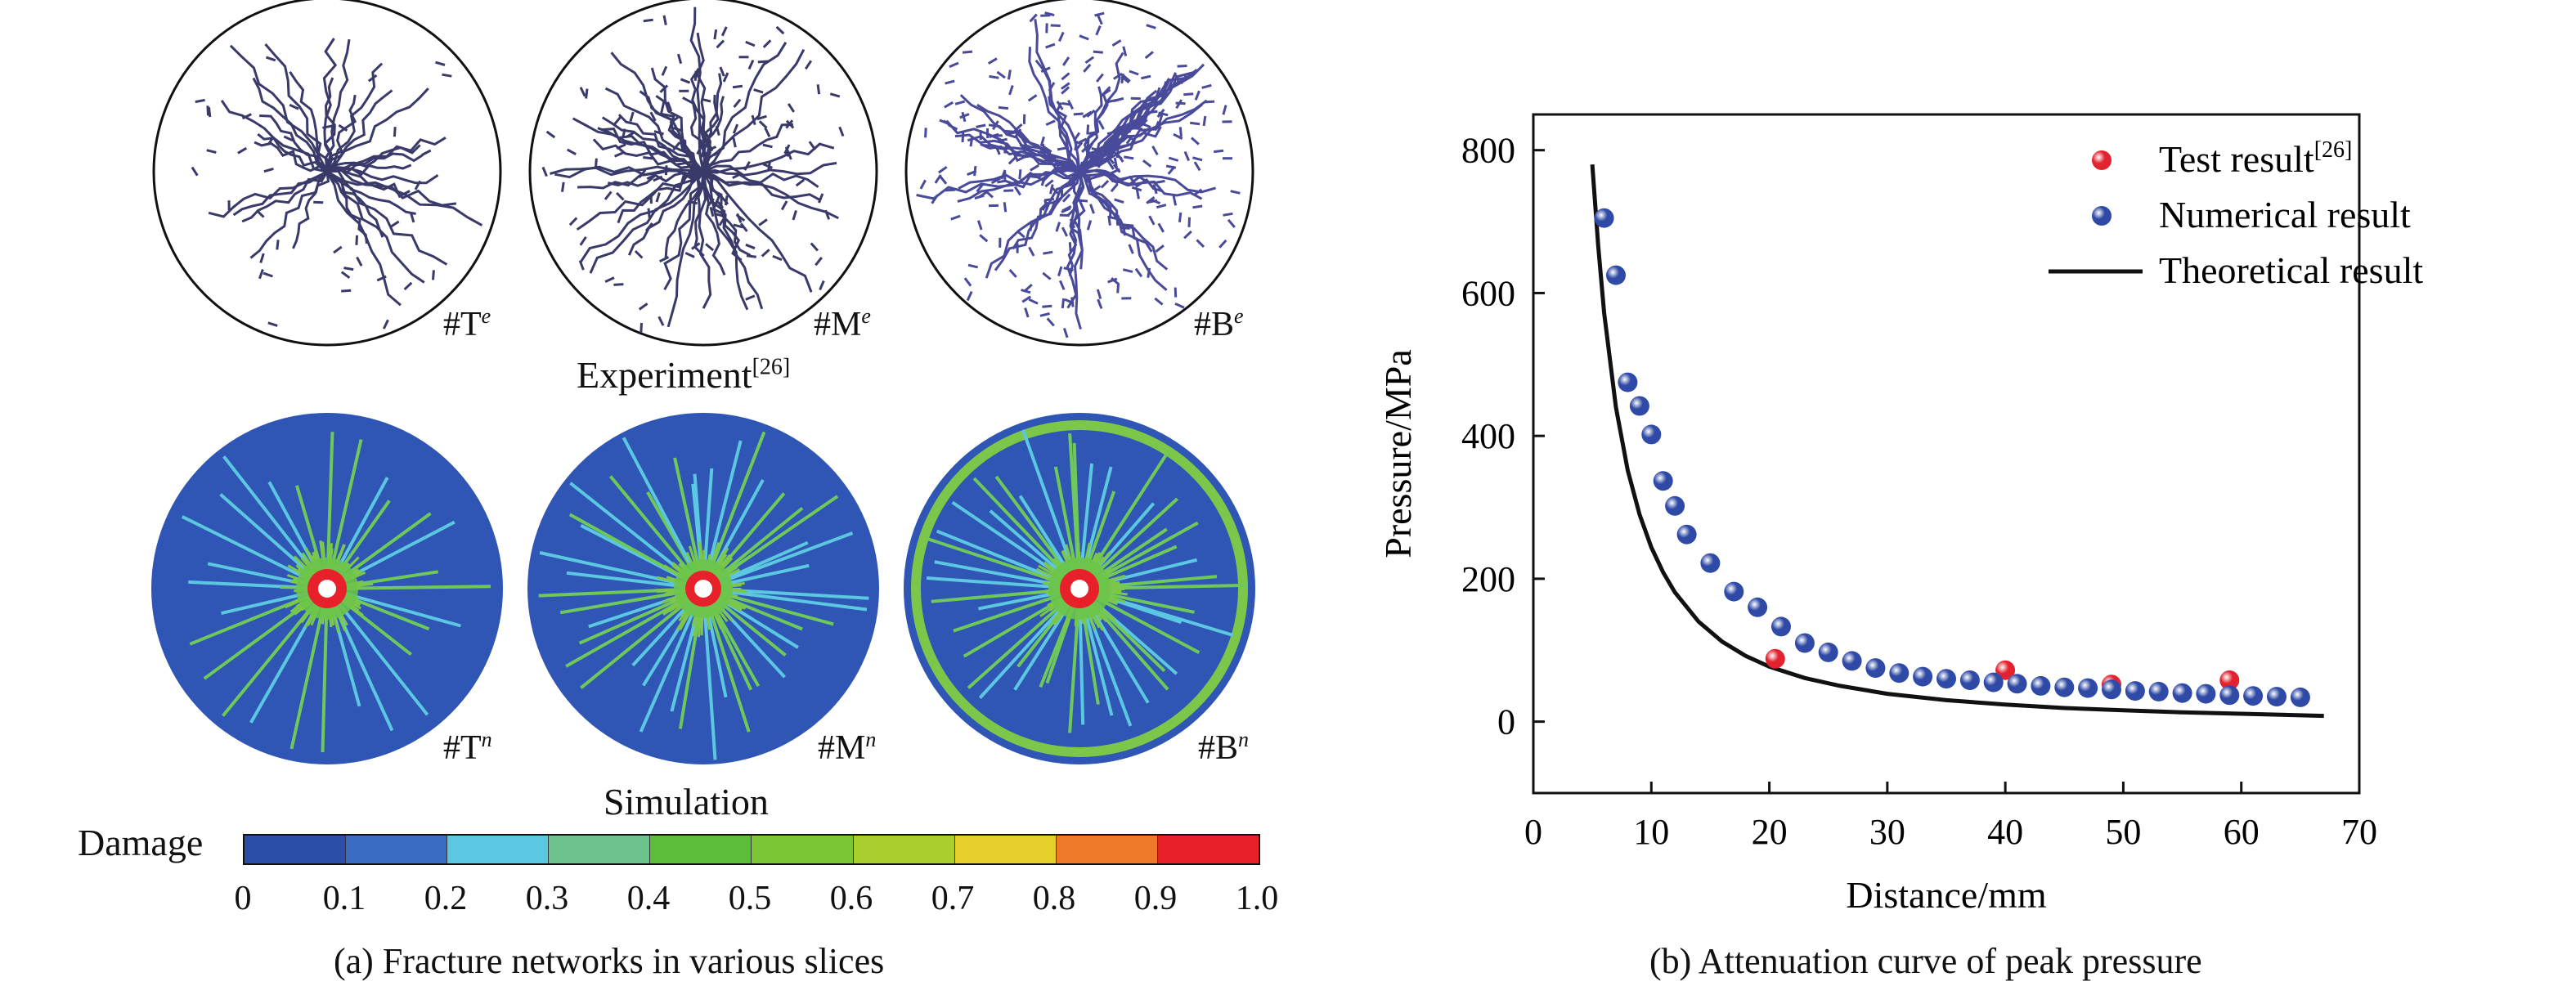 This screenshot has height=995, width=2576. Describe the element at coordinates (1770, 832) in the screenshot. I see `x-tick-label: 20` at that location.